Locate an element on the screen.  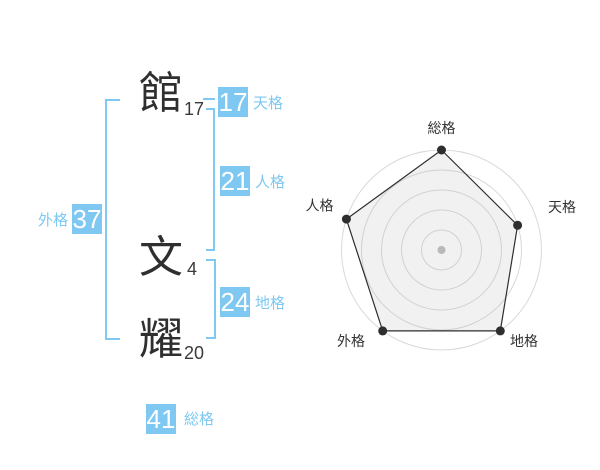
radar-axis-label: 地格 is located at coordinates (524, 341).